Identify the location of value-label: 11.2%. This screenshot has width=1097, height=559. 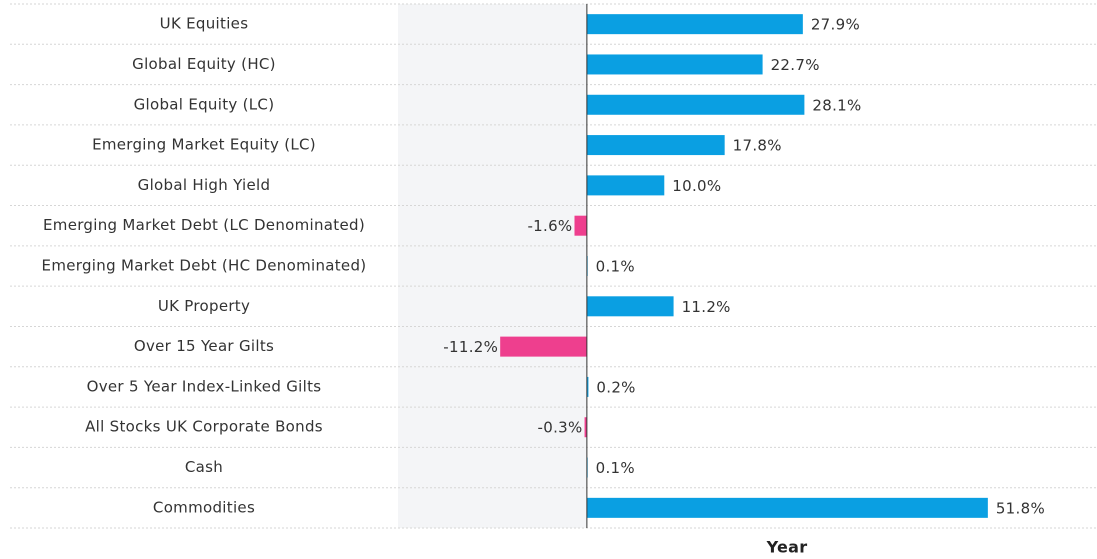
(706, 307).